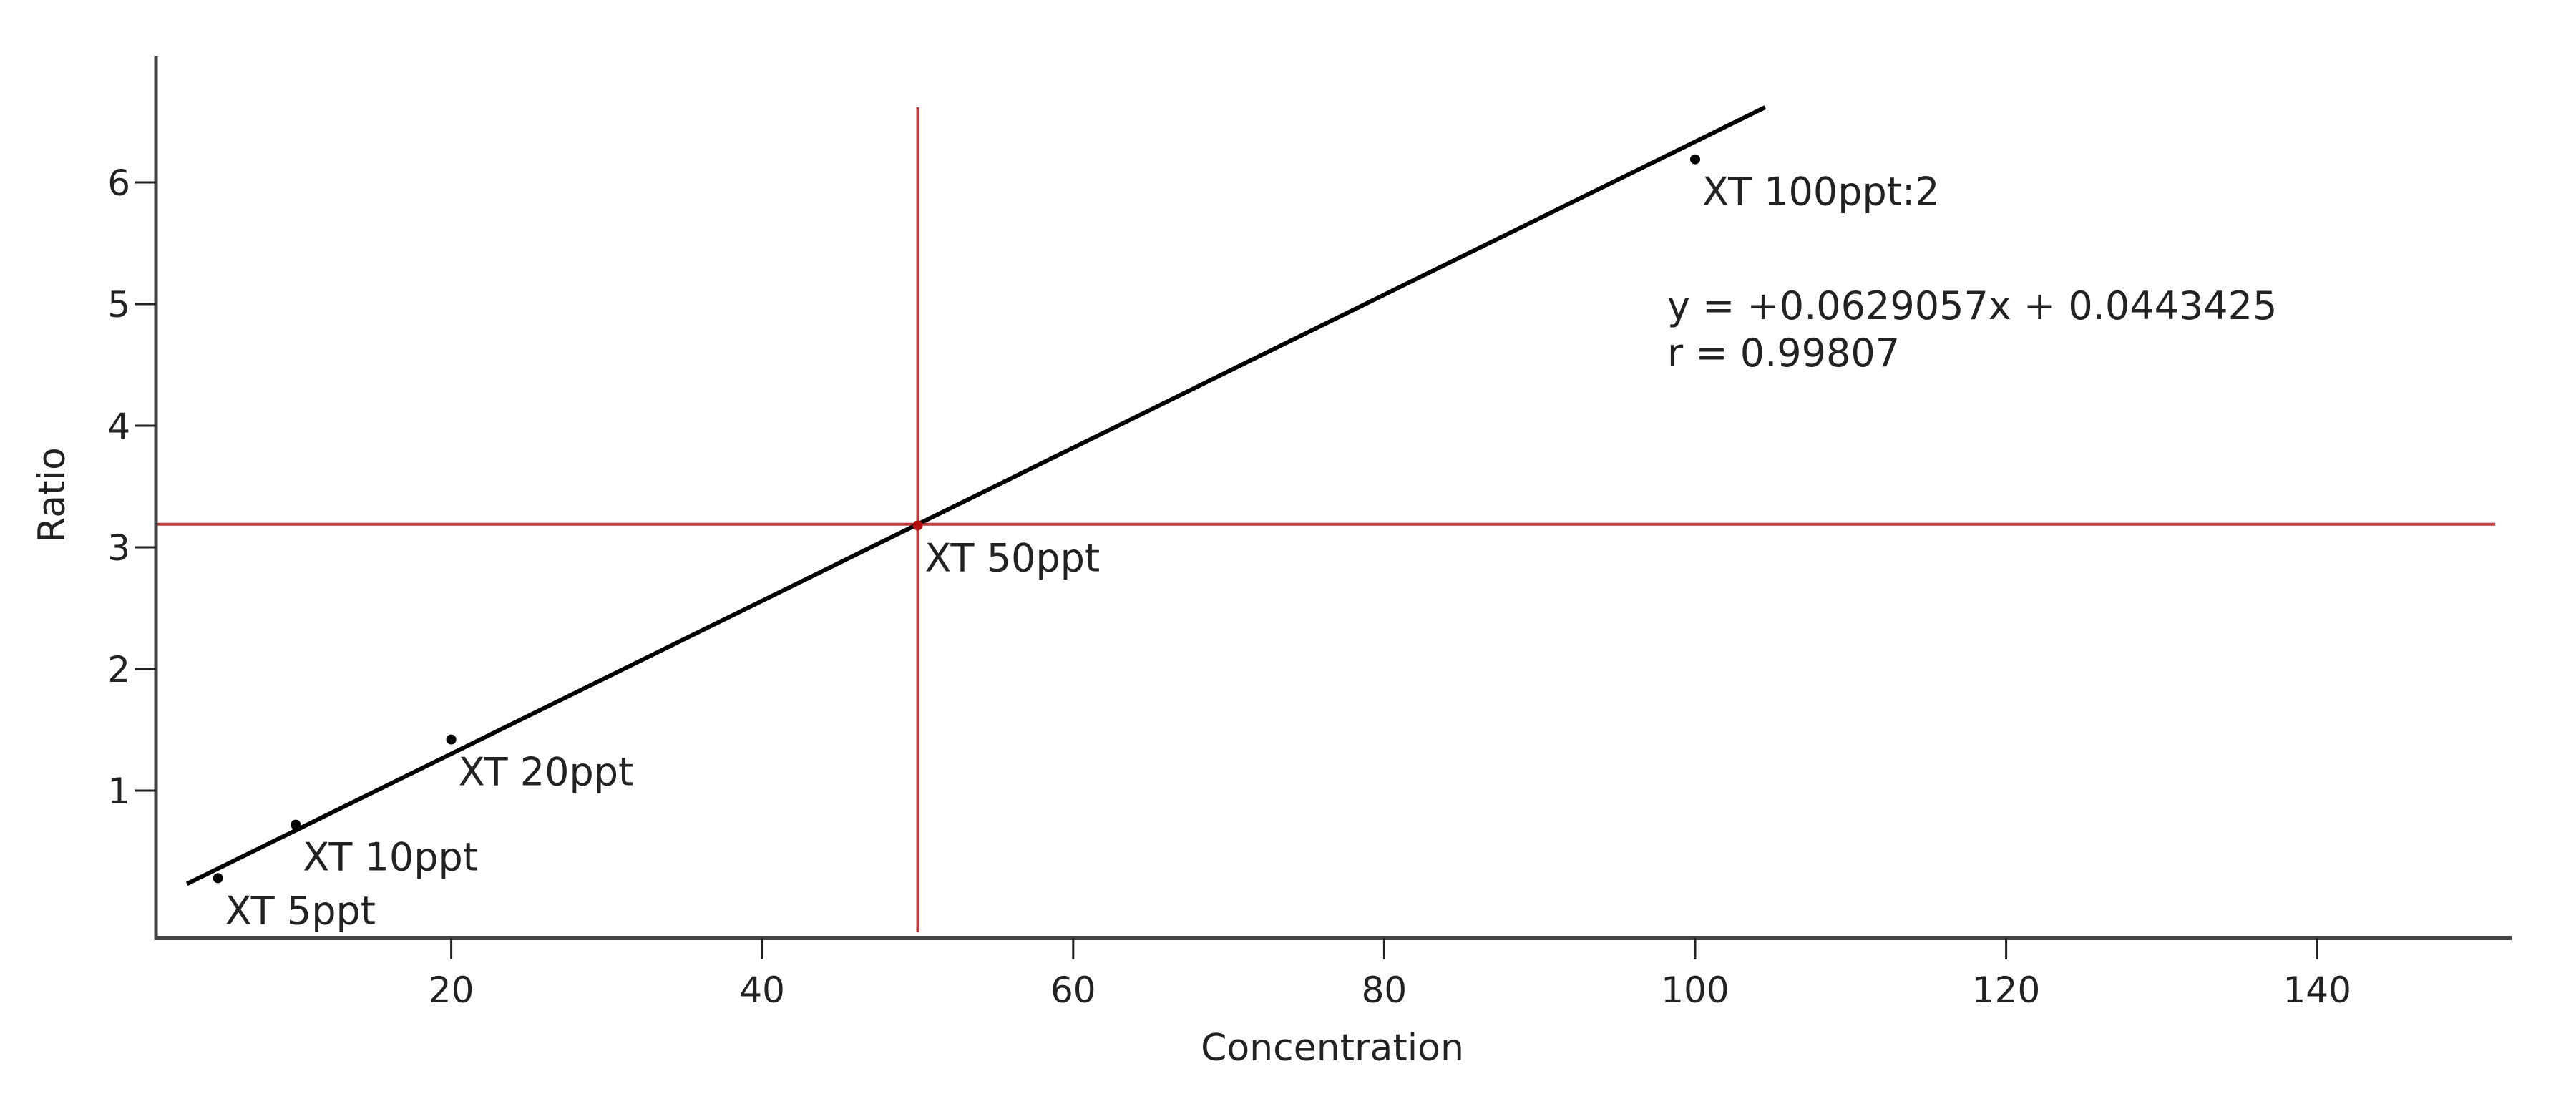 The width and height of the screenshot is (2576, 1119). I want to click on x-tick-label: 40, so click(762, 990).